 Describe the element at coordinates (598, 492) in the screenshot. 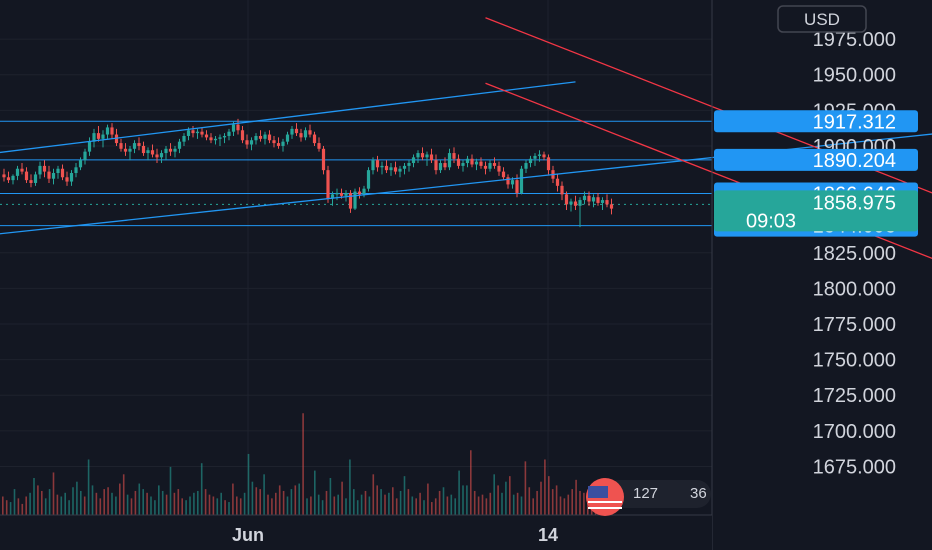

I see `flag-canton` at that location.